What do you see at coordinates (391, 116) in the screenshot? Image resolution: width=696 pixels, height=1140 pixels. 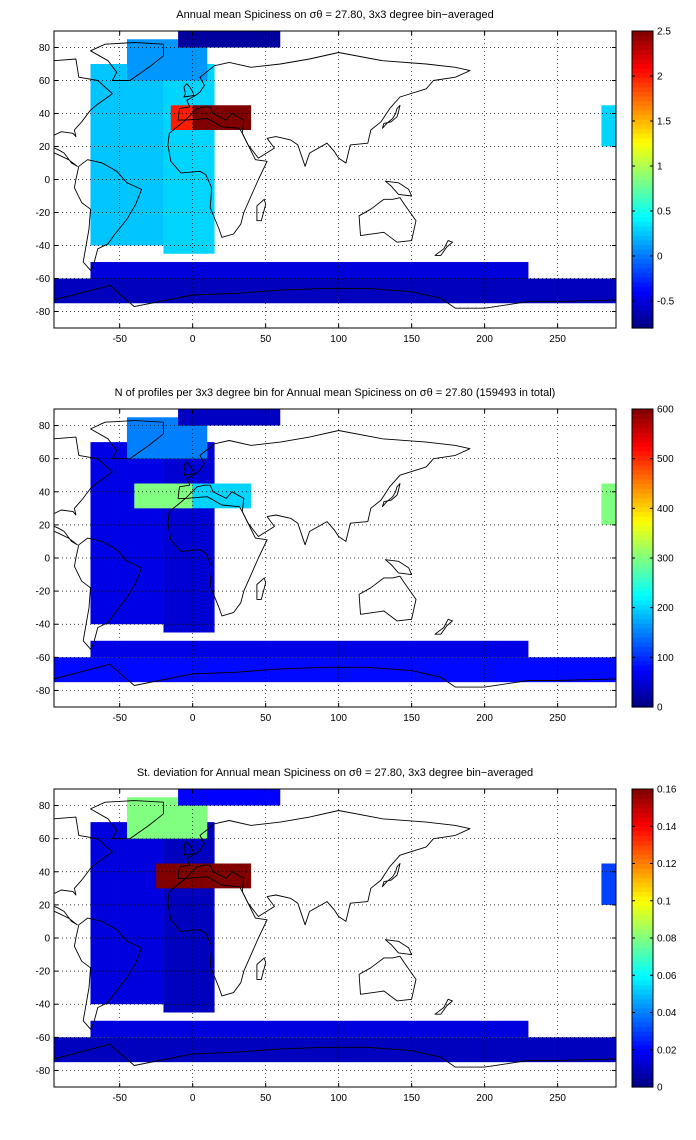 I see `coastline-japan` at bounding box center [391, 116].